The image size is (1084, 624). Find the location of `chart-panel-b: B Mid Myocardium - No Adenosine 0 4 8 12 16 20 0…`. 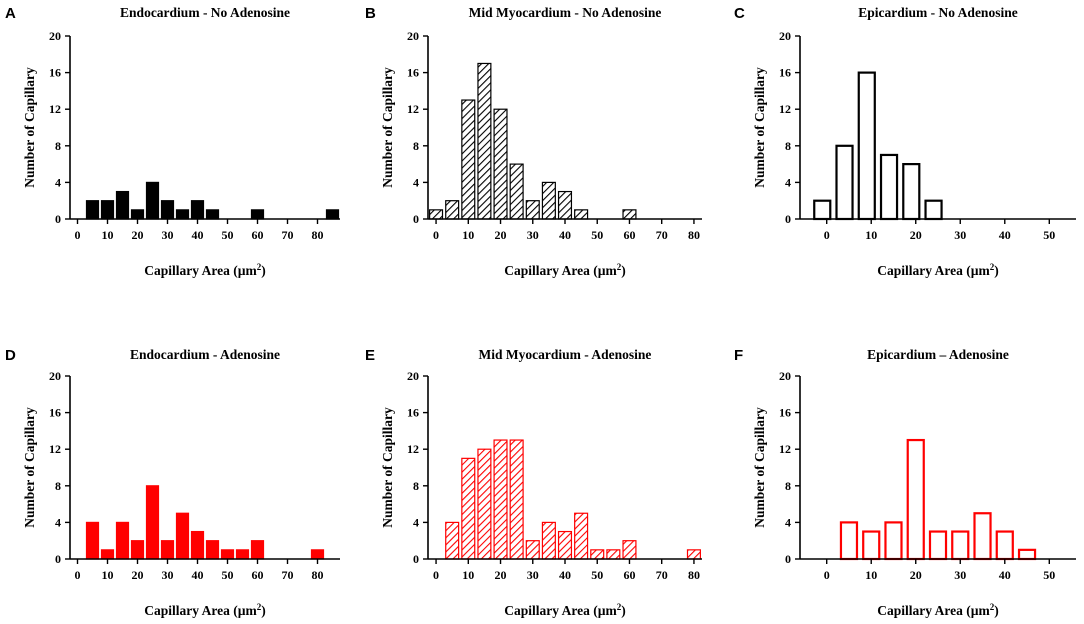

chart-panel-b: B Mid Myocardium - No Adenosine 0 4 8 12 16 20 0… is located at coordinates (533, 141).